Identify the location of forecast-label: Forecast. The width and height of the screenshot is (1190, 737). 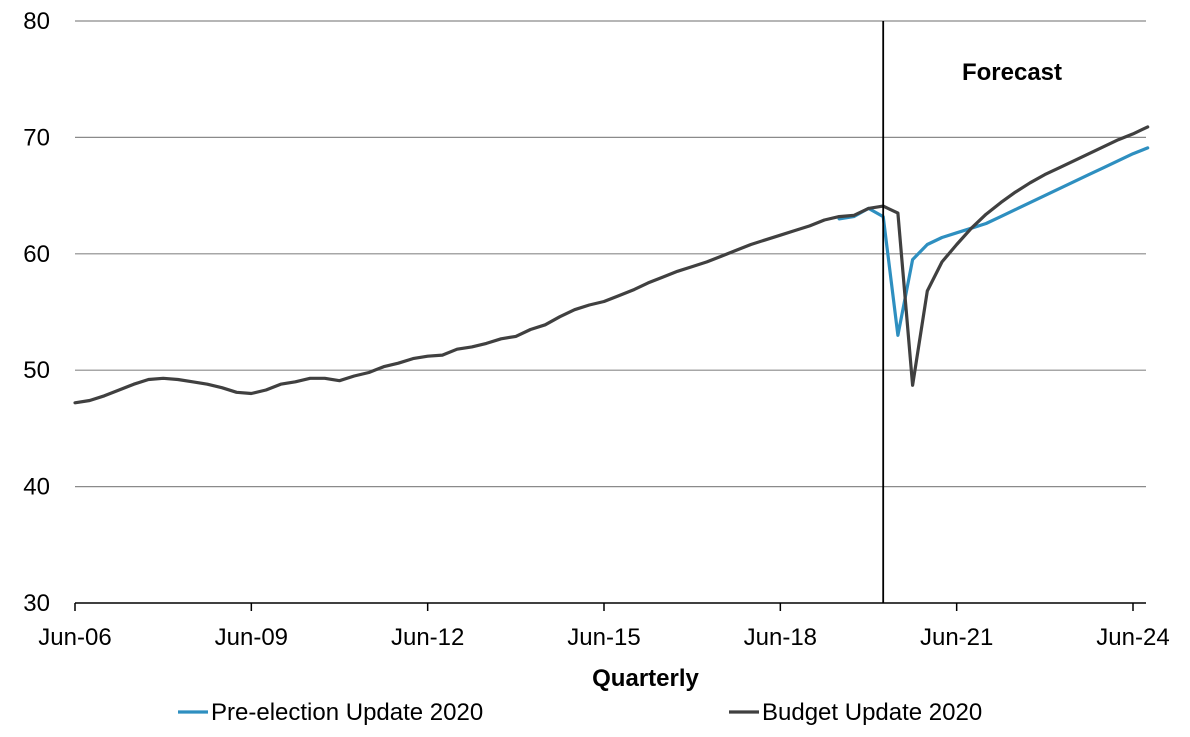
(1012, 72).